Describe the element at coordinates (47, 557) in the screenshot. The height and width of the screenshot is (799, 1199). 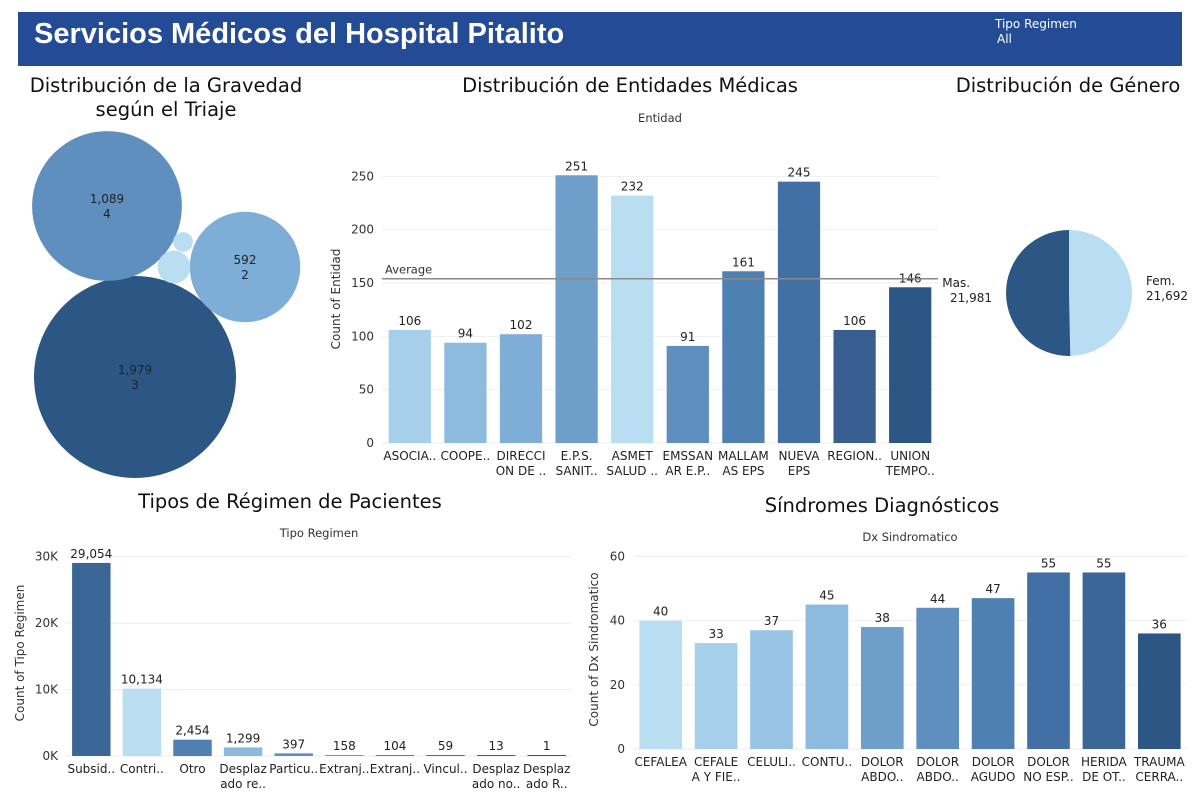
I see `y-tick-label: 30K` at that location.